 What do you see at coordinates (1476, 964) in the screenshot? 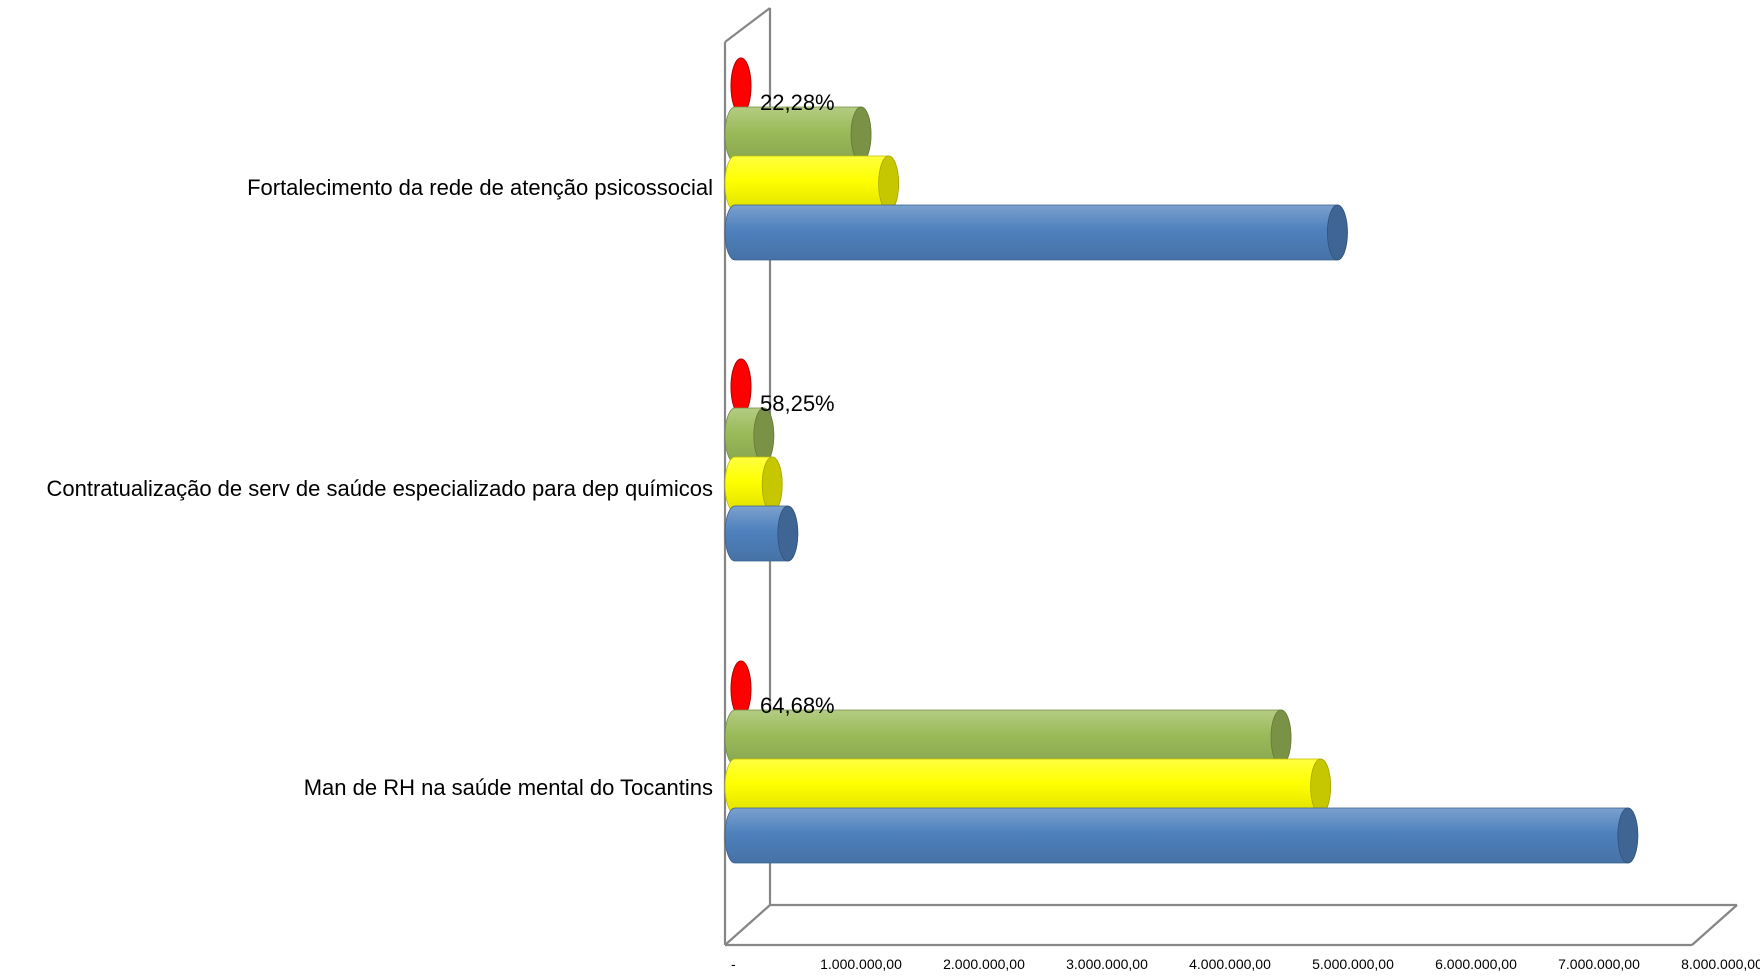
I see `x-tick-label-6: 6.000.000,00` at bounding box center [1476, 964].